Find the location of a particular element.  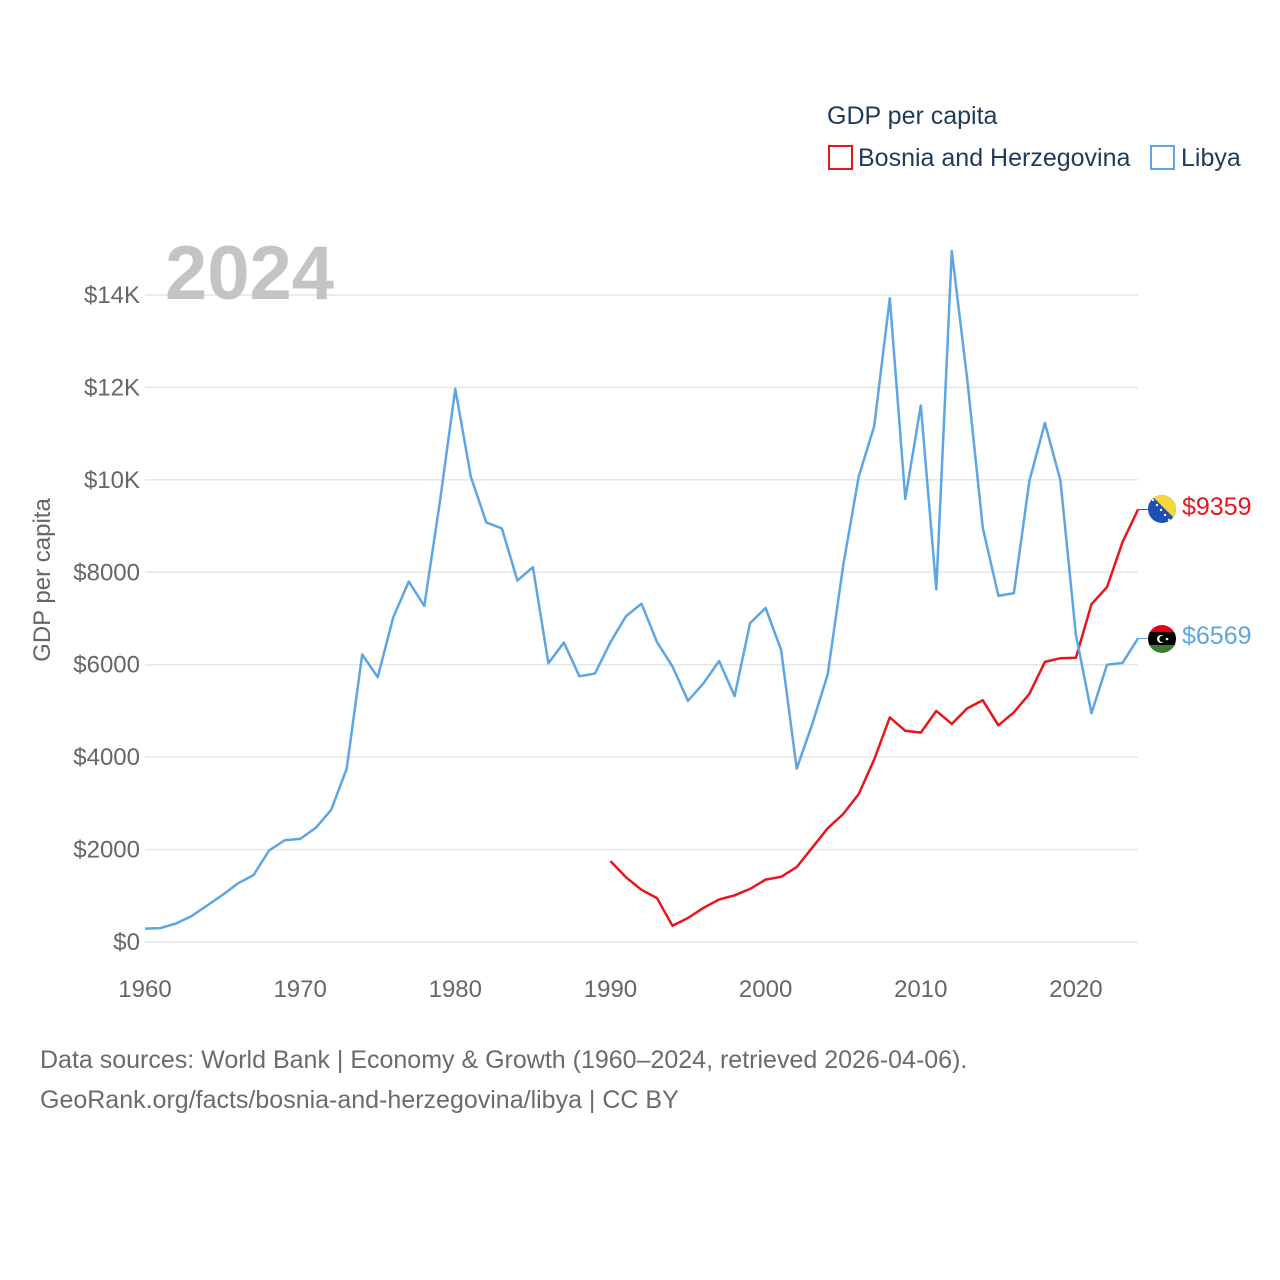

x-tick-label: 2000 is located at coordinates (765, 989).